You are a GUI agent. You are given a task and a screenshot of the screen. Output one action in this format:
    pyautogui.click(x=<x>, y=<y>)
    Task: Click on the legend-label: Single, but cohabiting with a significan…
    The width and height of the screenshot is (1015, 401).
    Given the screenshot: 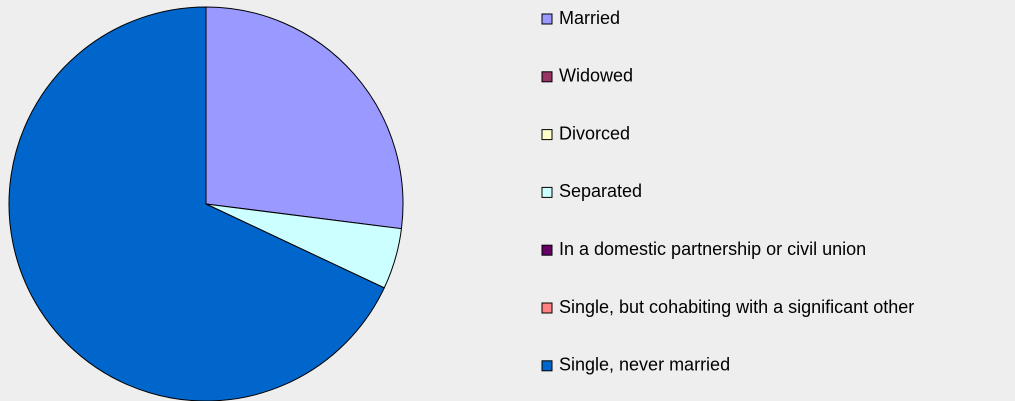 What is the action you would take?
    pyautogui.click(x=736, y=307)
    